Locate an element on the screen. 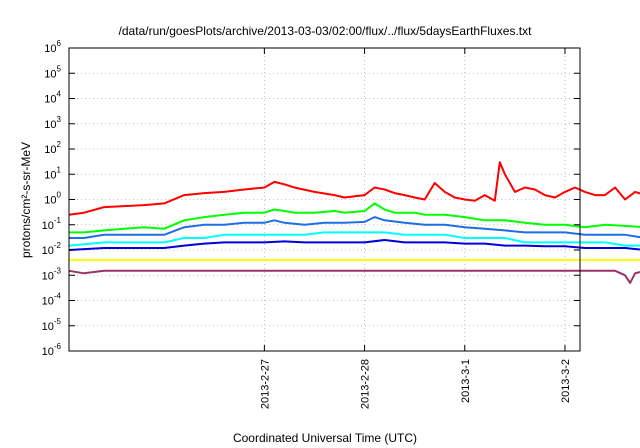  x-tick-label: 2013-2-27 is located at coordinates (265, 384).